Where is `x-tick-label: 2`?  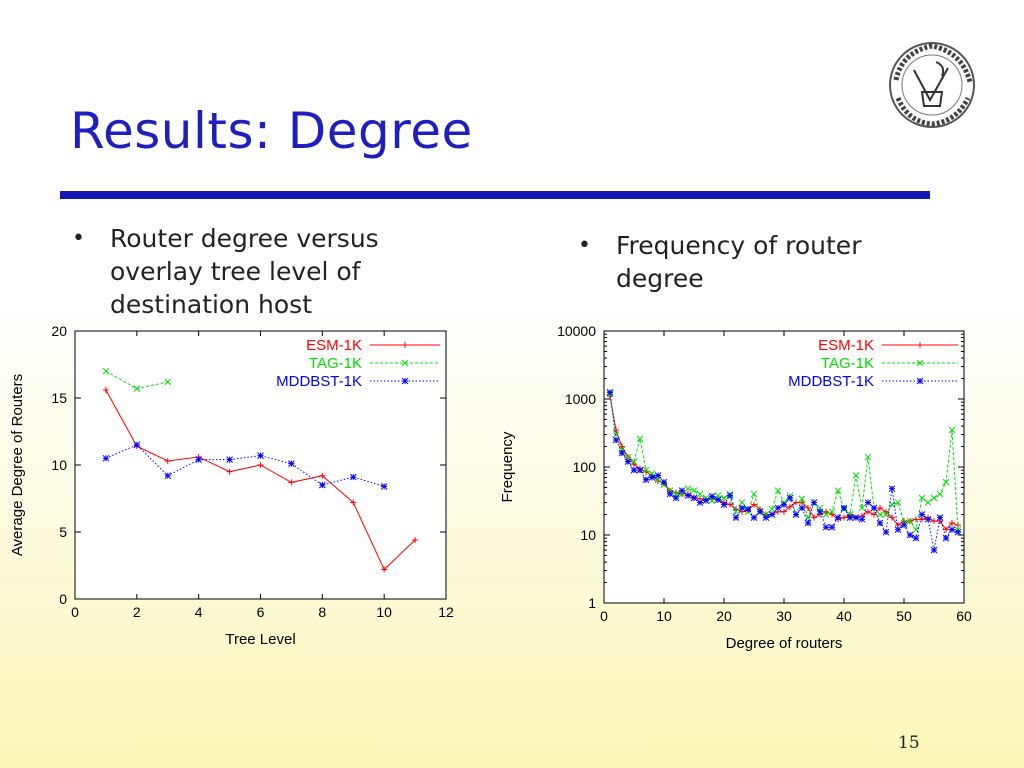
x-tick-label: 2 is located at coordinates (137, 612).